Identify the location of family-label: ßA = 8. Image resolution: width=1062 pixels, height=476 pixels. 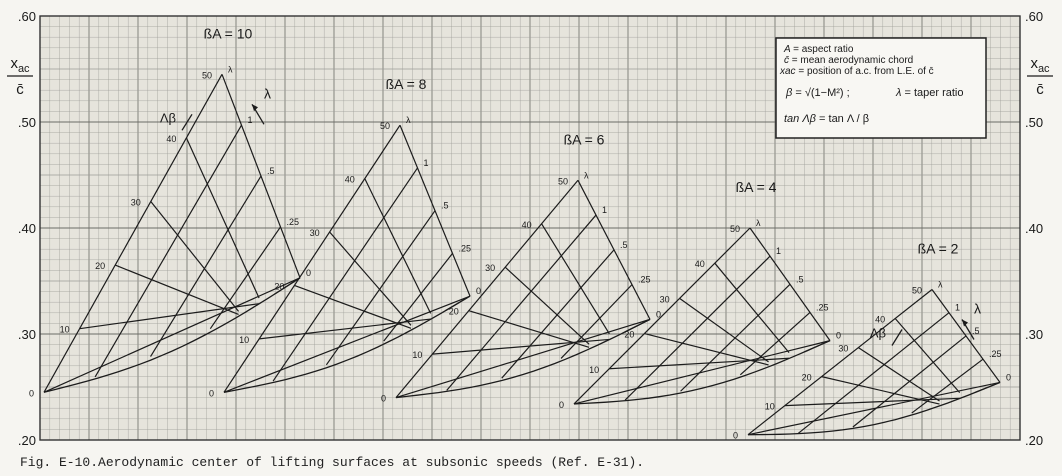
(406, 84).